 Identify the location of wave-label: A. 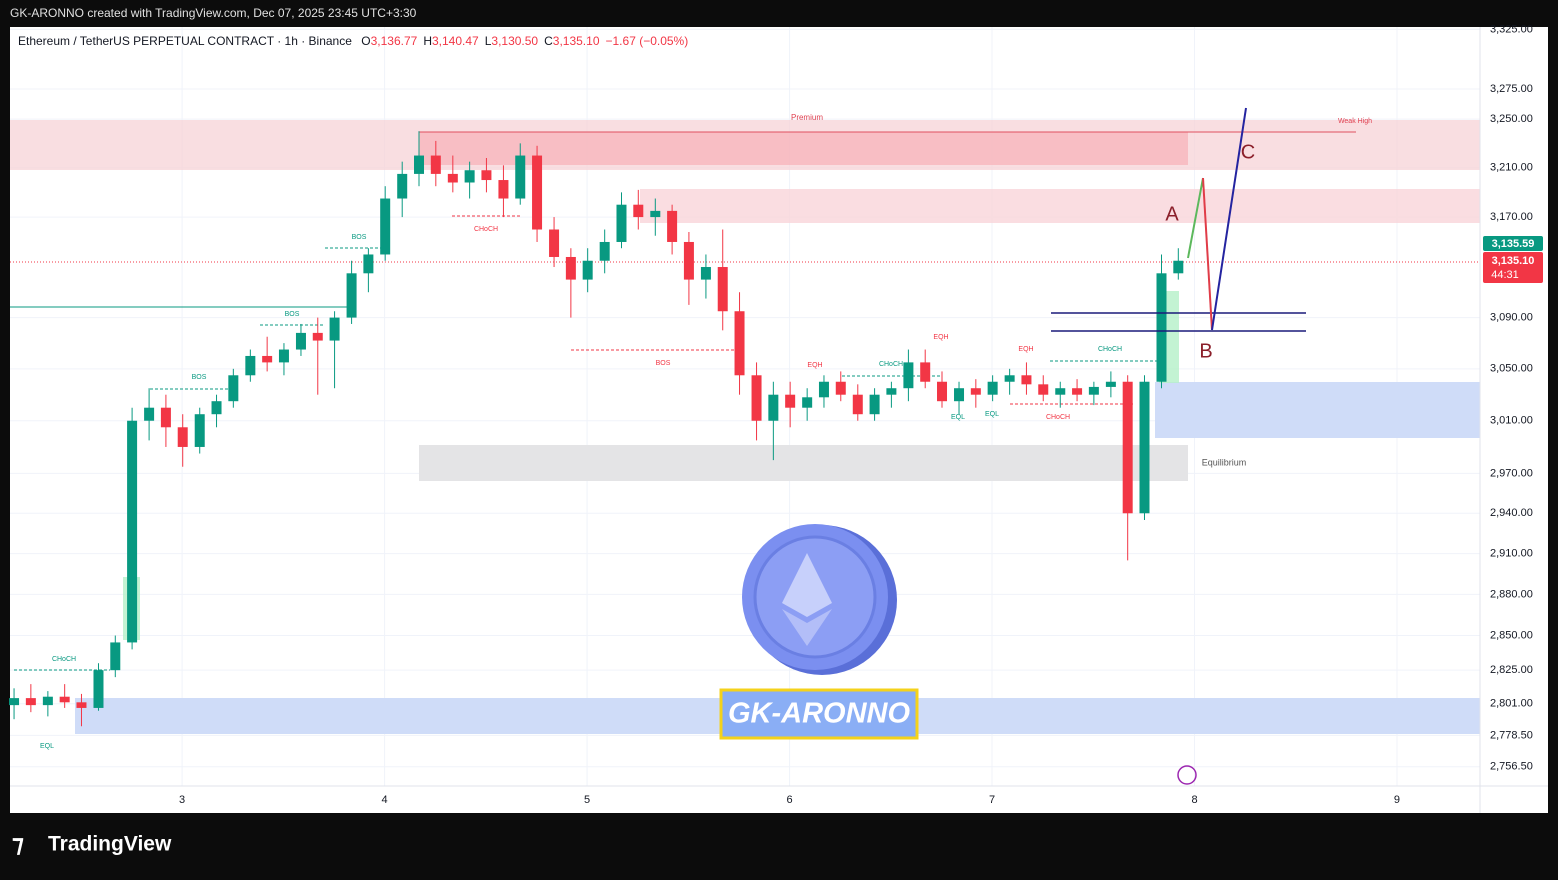
(1172, 214).